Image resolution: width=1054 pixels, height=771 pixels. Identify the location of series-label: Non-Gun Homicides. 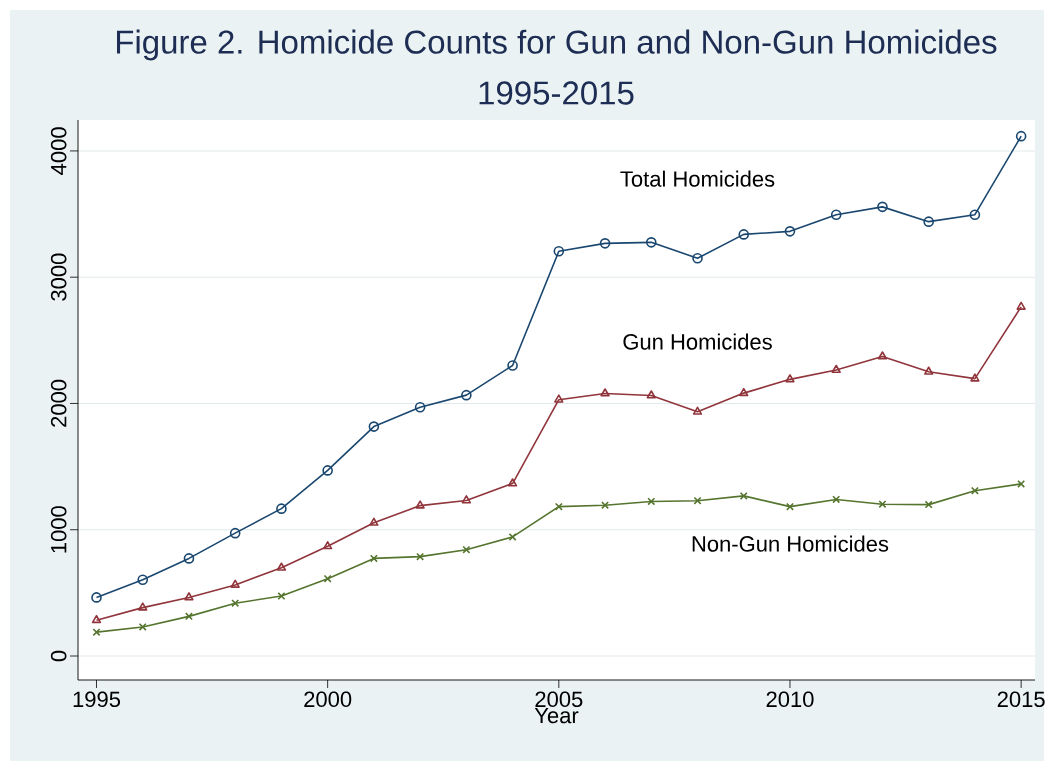
(790, 543).